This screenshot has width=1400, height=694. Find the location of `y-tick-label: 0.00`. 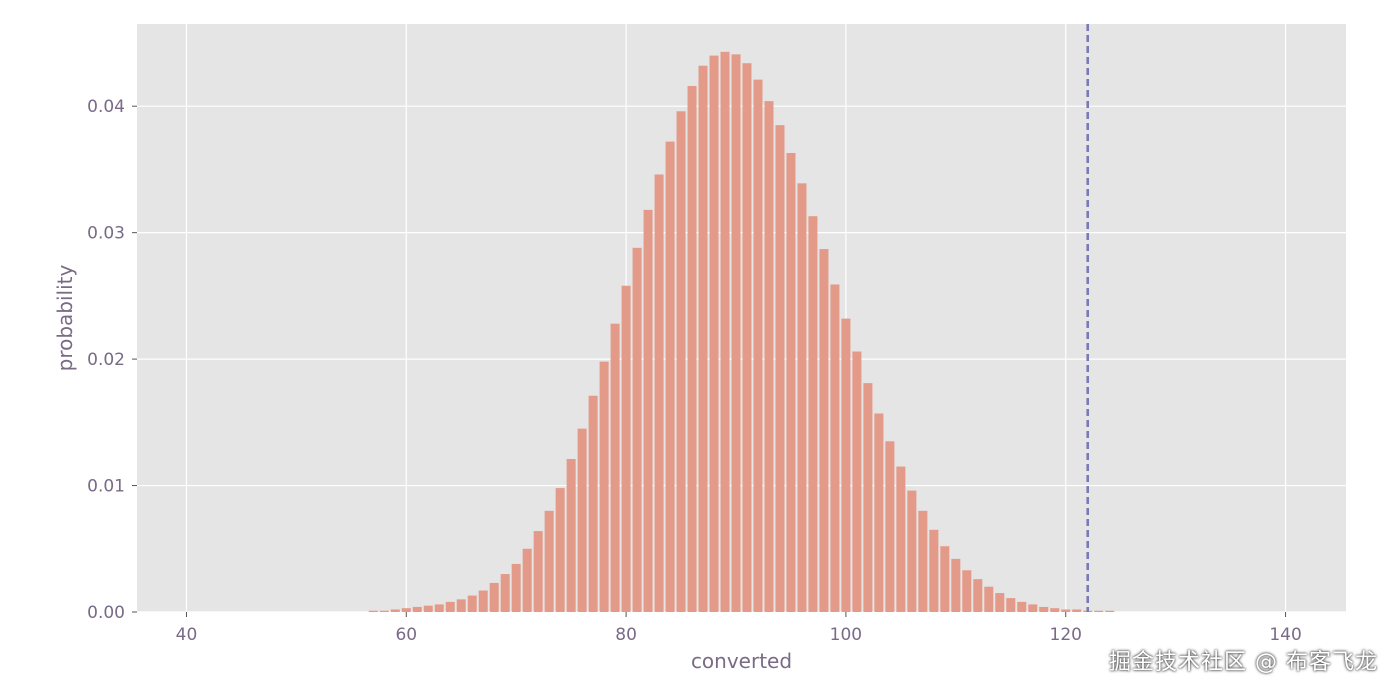

y-tick-label: 0.00 is located at coordinates (106, 613).